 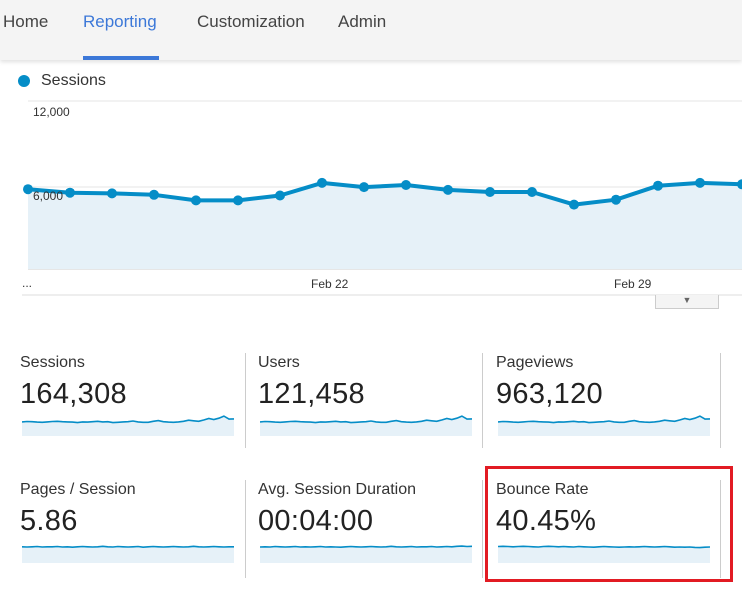 I want to click on metric-value: 963,120, so click(x=549, y=394).